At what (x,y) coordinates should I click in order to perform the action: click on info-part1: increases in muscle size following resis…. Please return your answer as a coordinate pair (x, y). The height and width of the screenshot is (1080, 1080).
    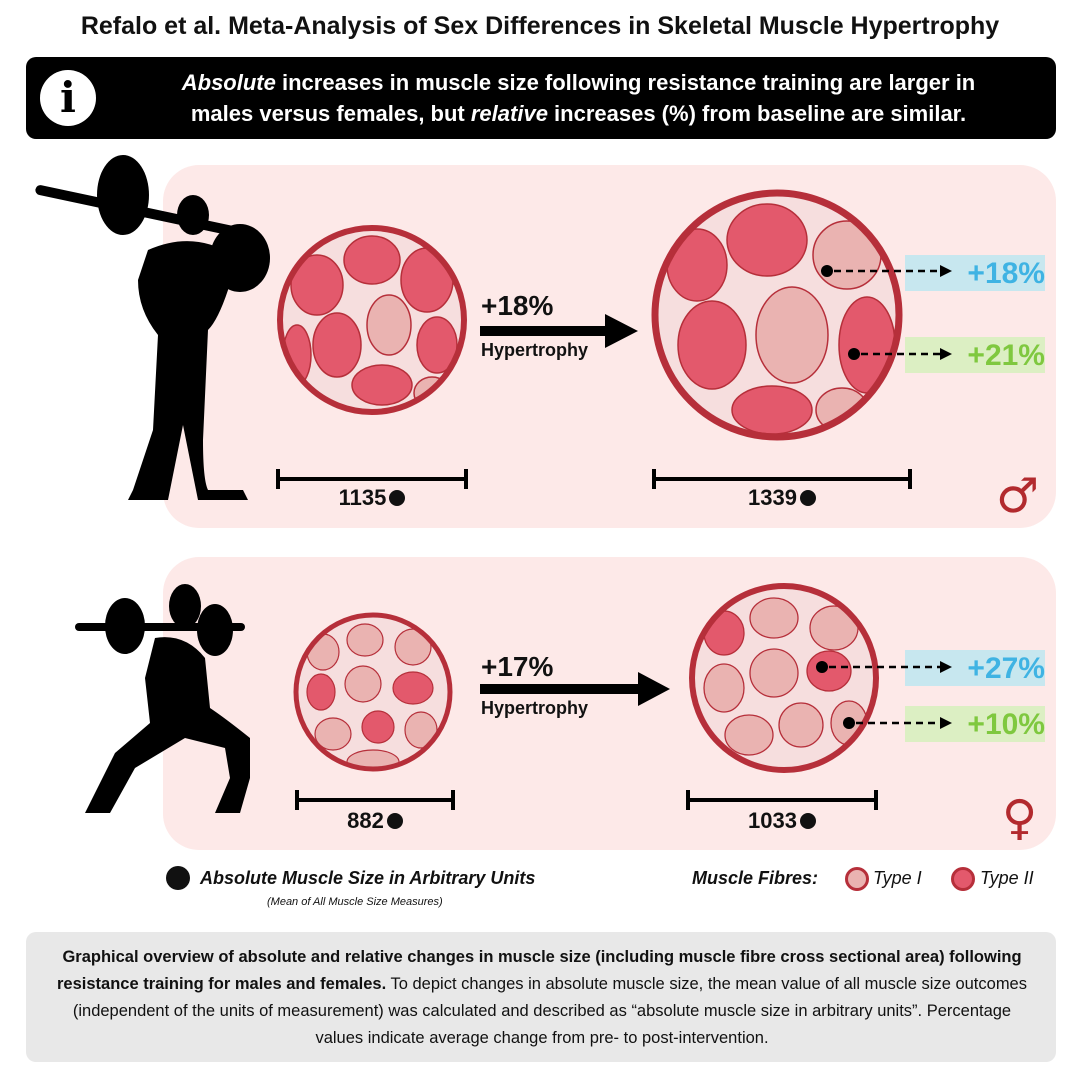
    Looking at the image, I should click on (625, 82).